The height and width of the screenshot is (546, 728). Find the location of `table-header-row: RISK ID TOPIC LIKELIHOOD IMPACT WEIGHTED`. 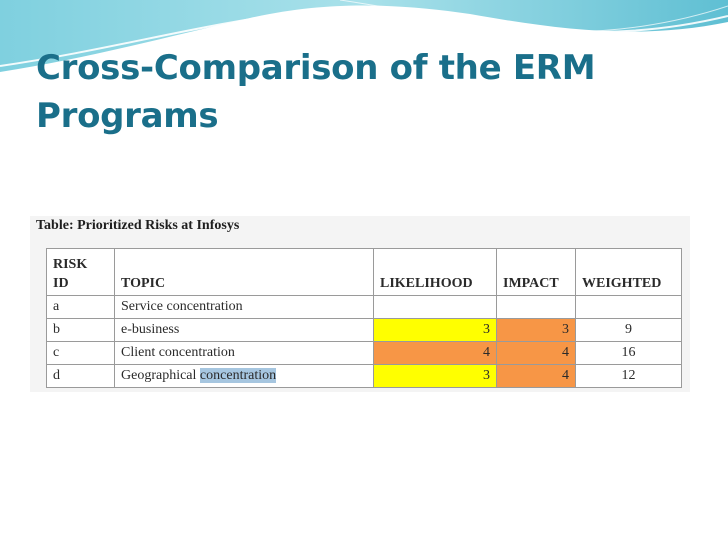

table-header-row: RISK ID TOPIC LIKELIHOOD IMPACT WEIGHTED is located at coordinates (364, 272).